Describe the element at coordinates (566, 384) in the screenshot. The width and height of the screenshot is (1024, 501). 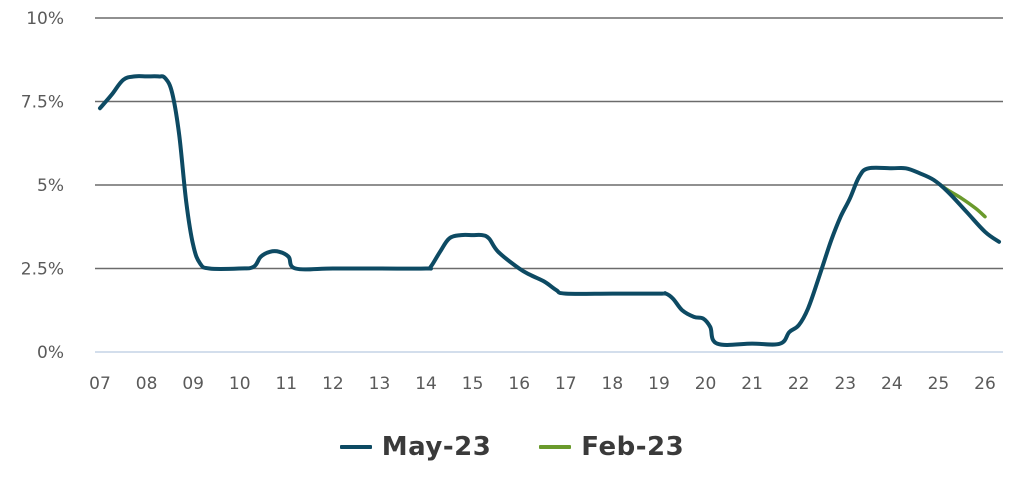
I see `x-tick-label: 17` at that location.